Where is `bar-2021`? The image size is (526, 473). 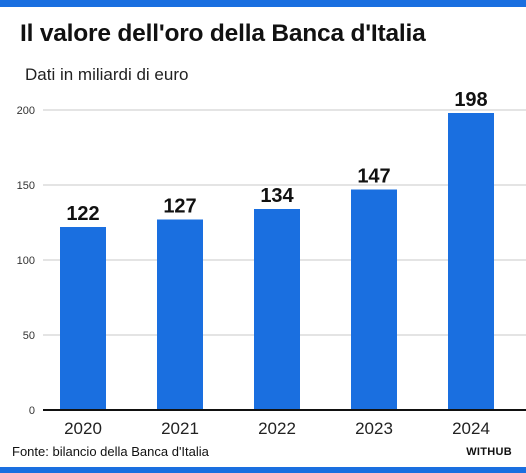 bar-2021 is located at coordinates (180, 314).